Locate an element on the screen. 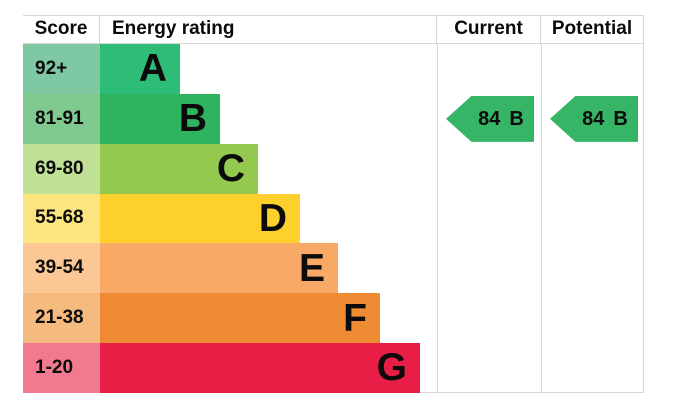 The height and width of the screenshot is (415, 673). band-letter: D is located at coordinates (272, 218).